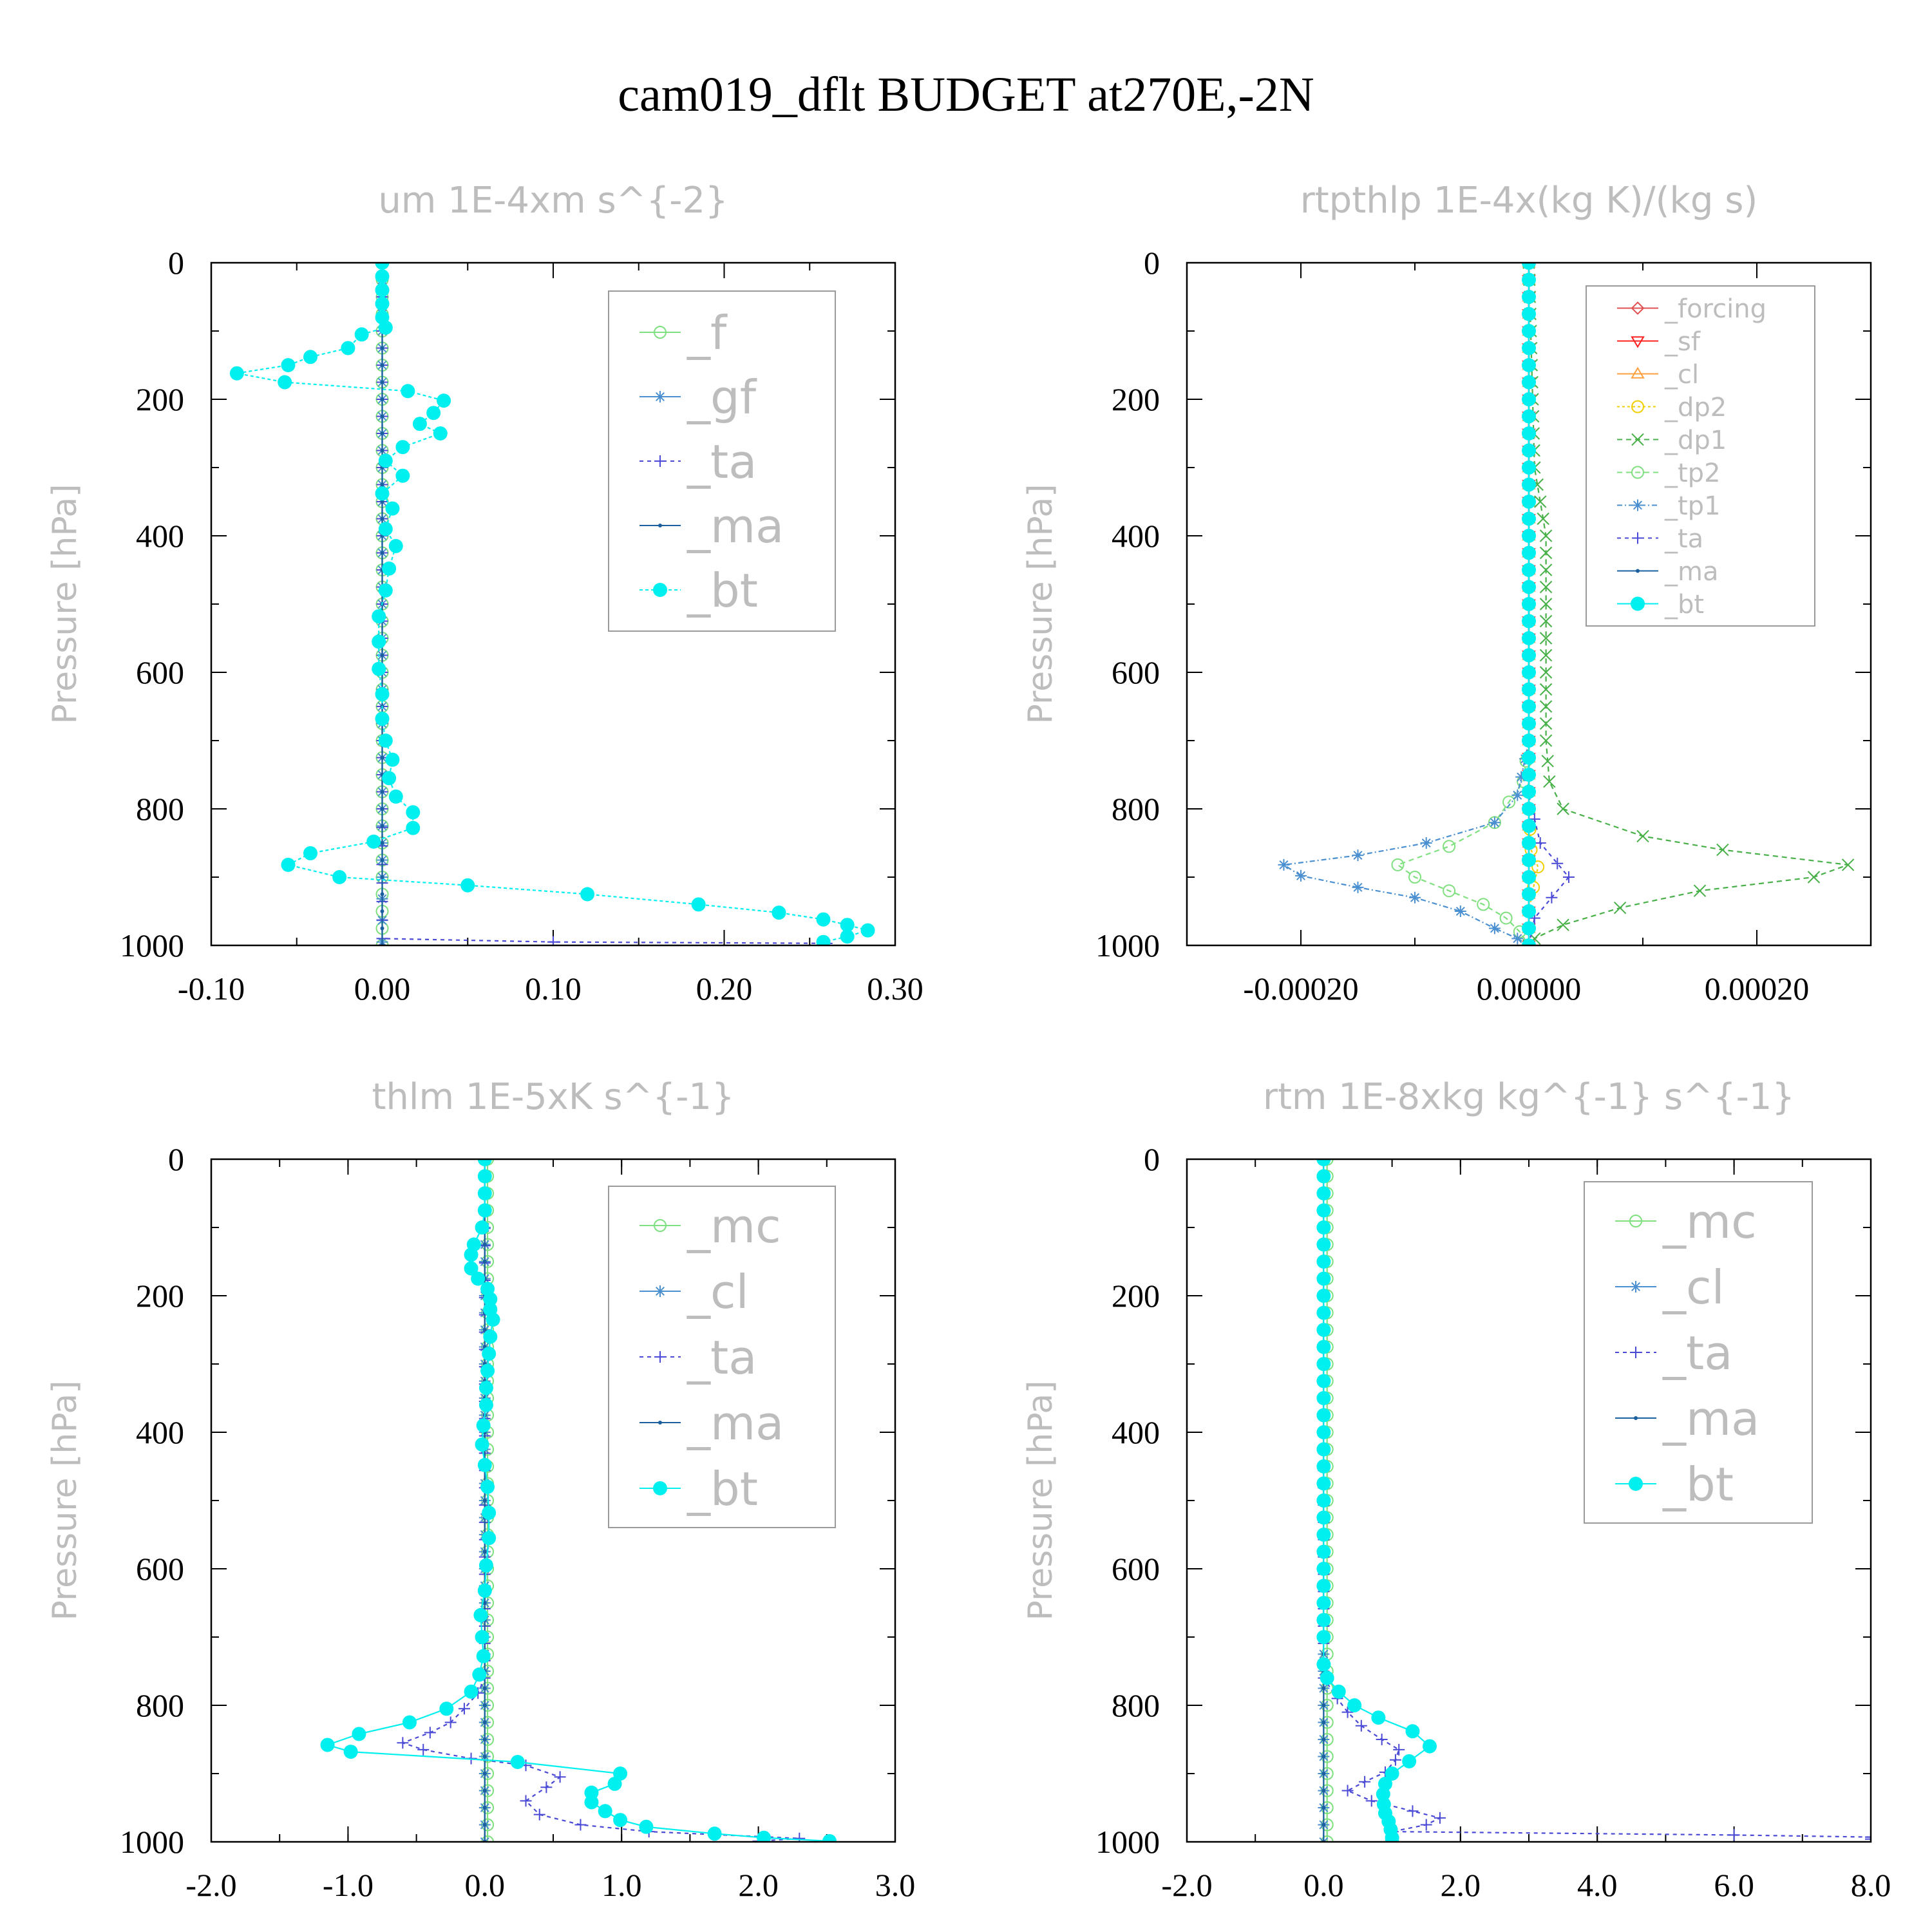  Describe the element at coordinates (722, 1357) in the screenshot. I see `legend: _mc _cl _ta _ma _bt` at that location.